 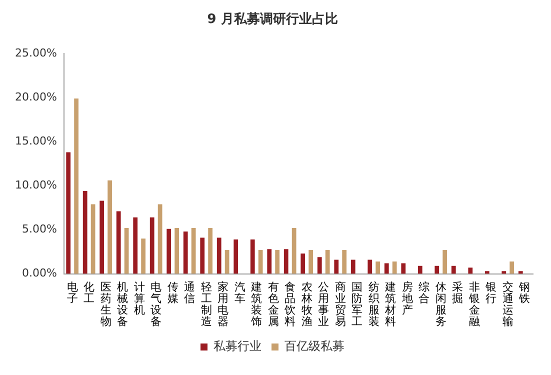 I want to click on x-tick-label: 建筑装饰, so click(x=256, y=304).